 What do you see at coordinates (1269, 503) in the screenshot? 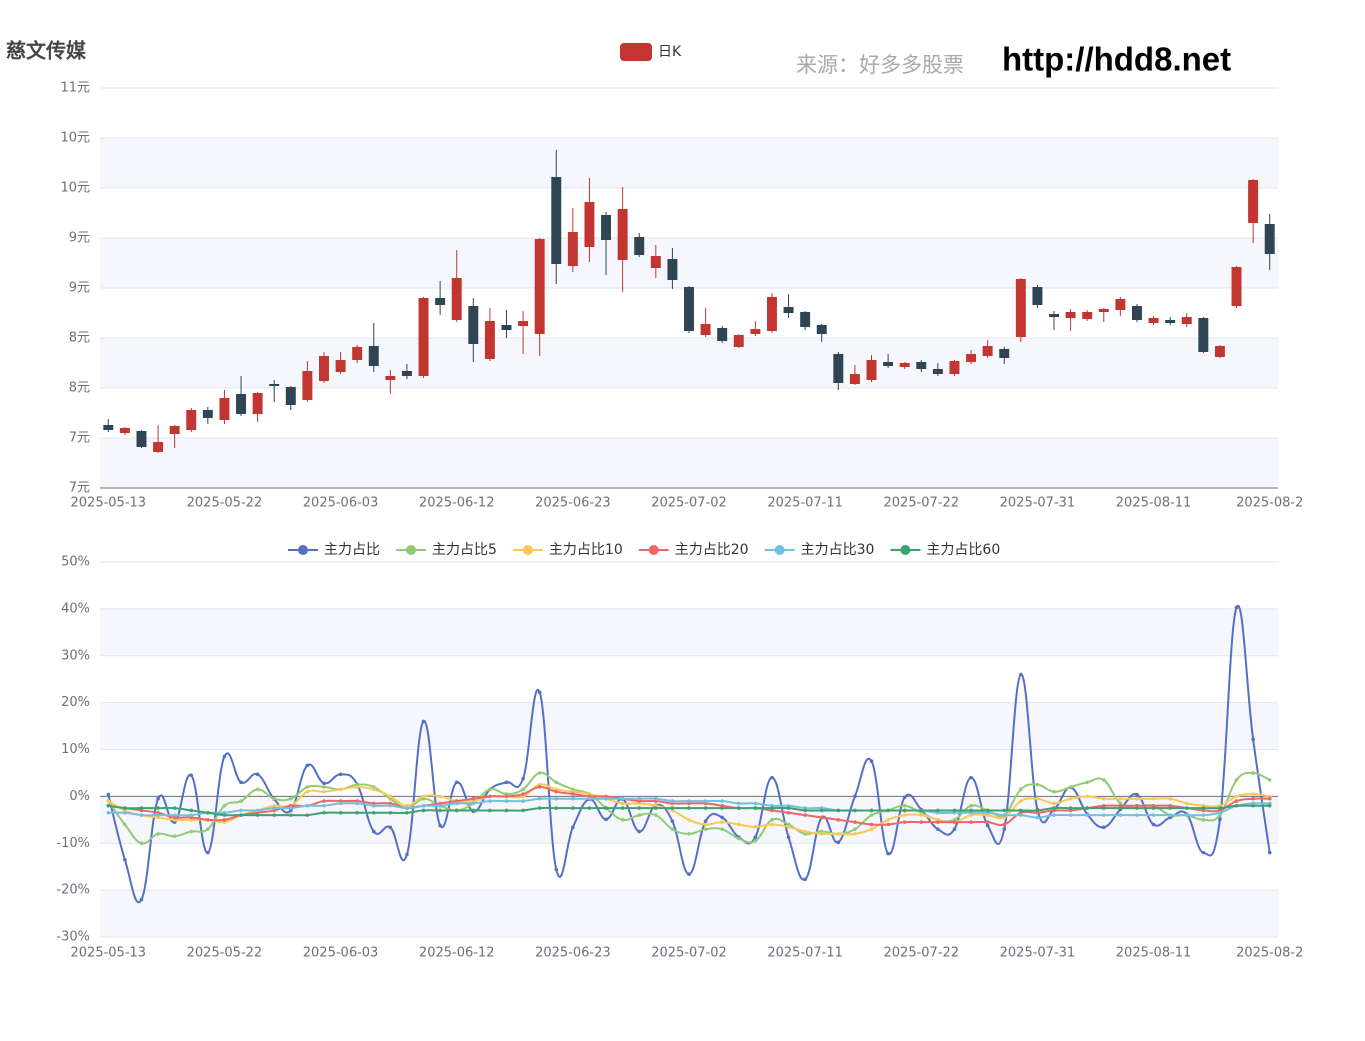
I see `x-tick-label: 2025-08-2` at bounding box center [1269, 503].